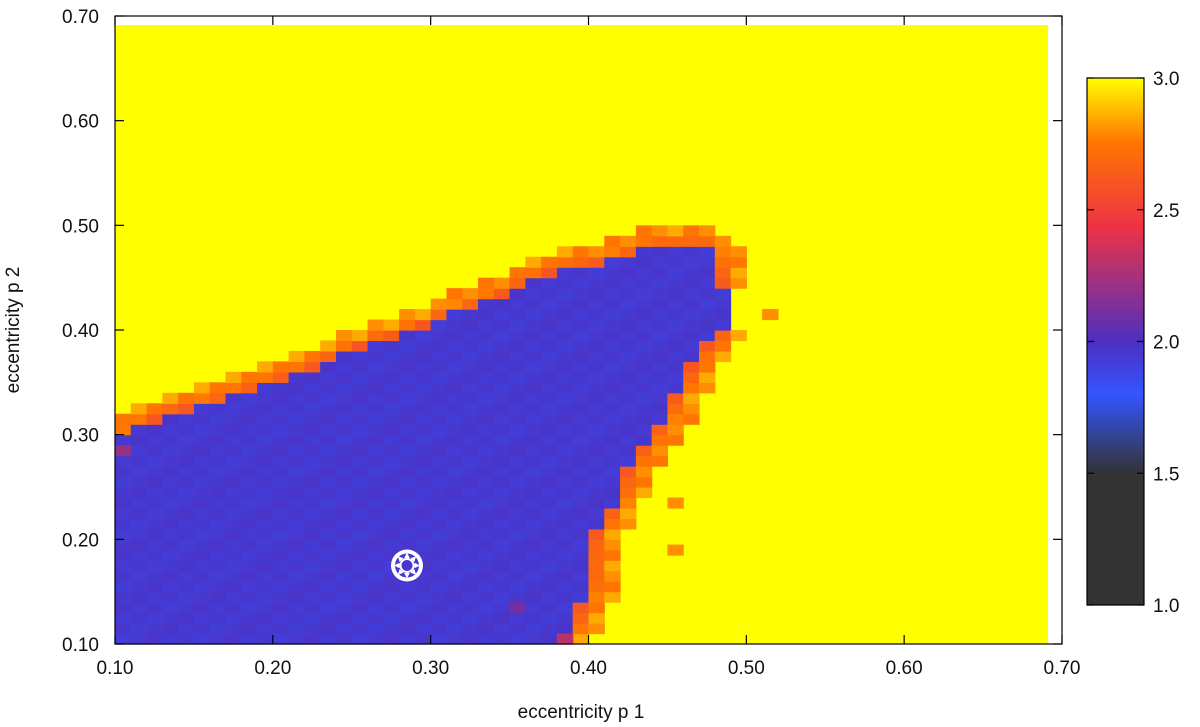 The height and width of the screenshot is (727, 1200). I want to click on colorbar, so click(1115, 341).